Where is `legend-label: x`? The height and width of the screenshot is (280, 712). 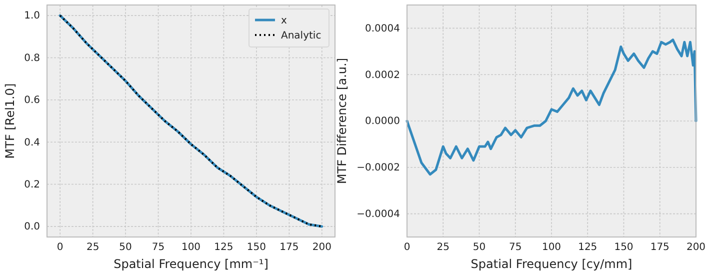
legend-label: x is located at coordinates (284, 21).